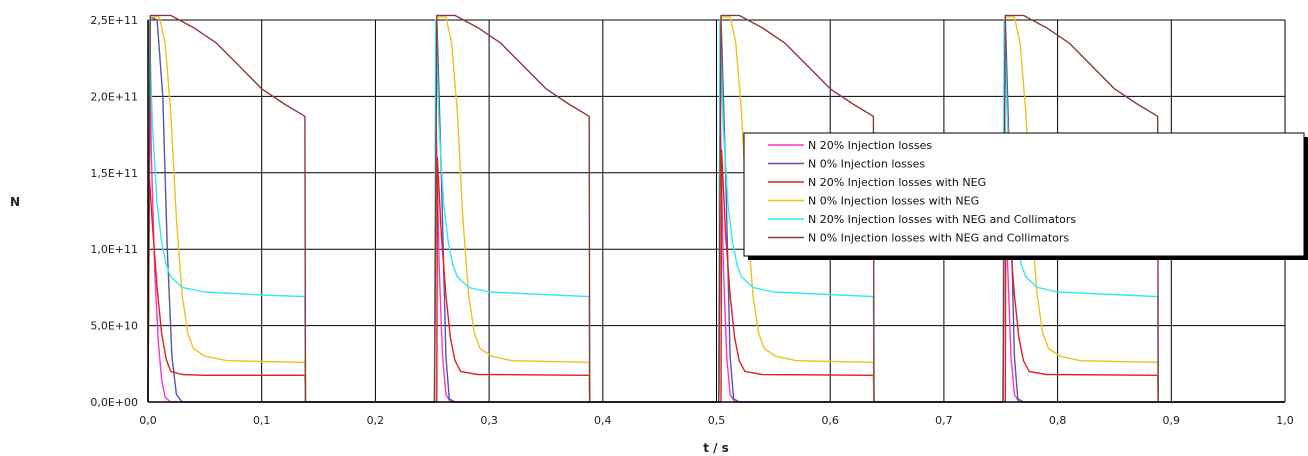  What do you see at coordinates (148, 420) in the screenshot?
I see `x-tick-label: 0,0` at bounding box center [148, 420].